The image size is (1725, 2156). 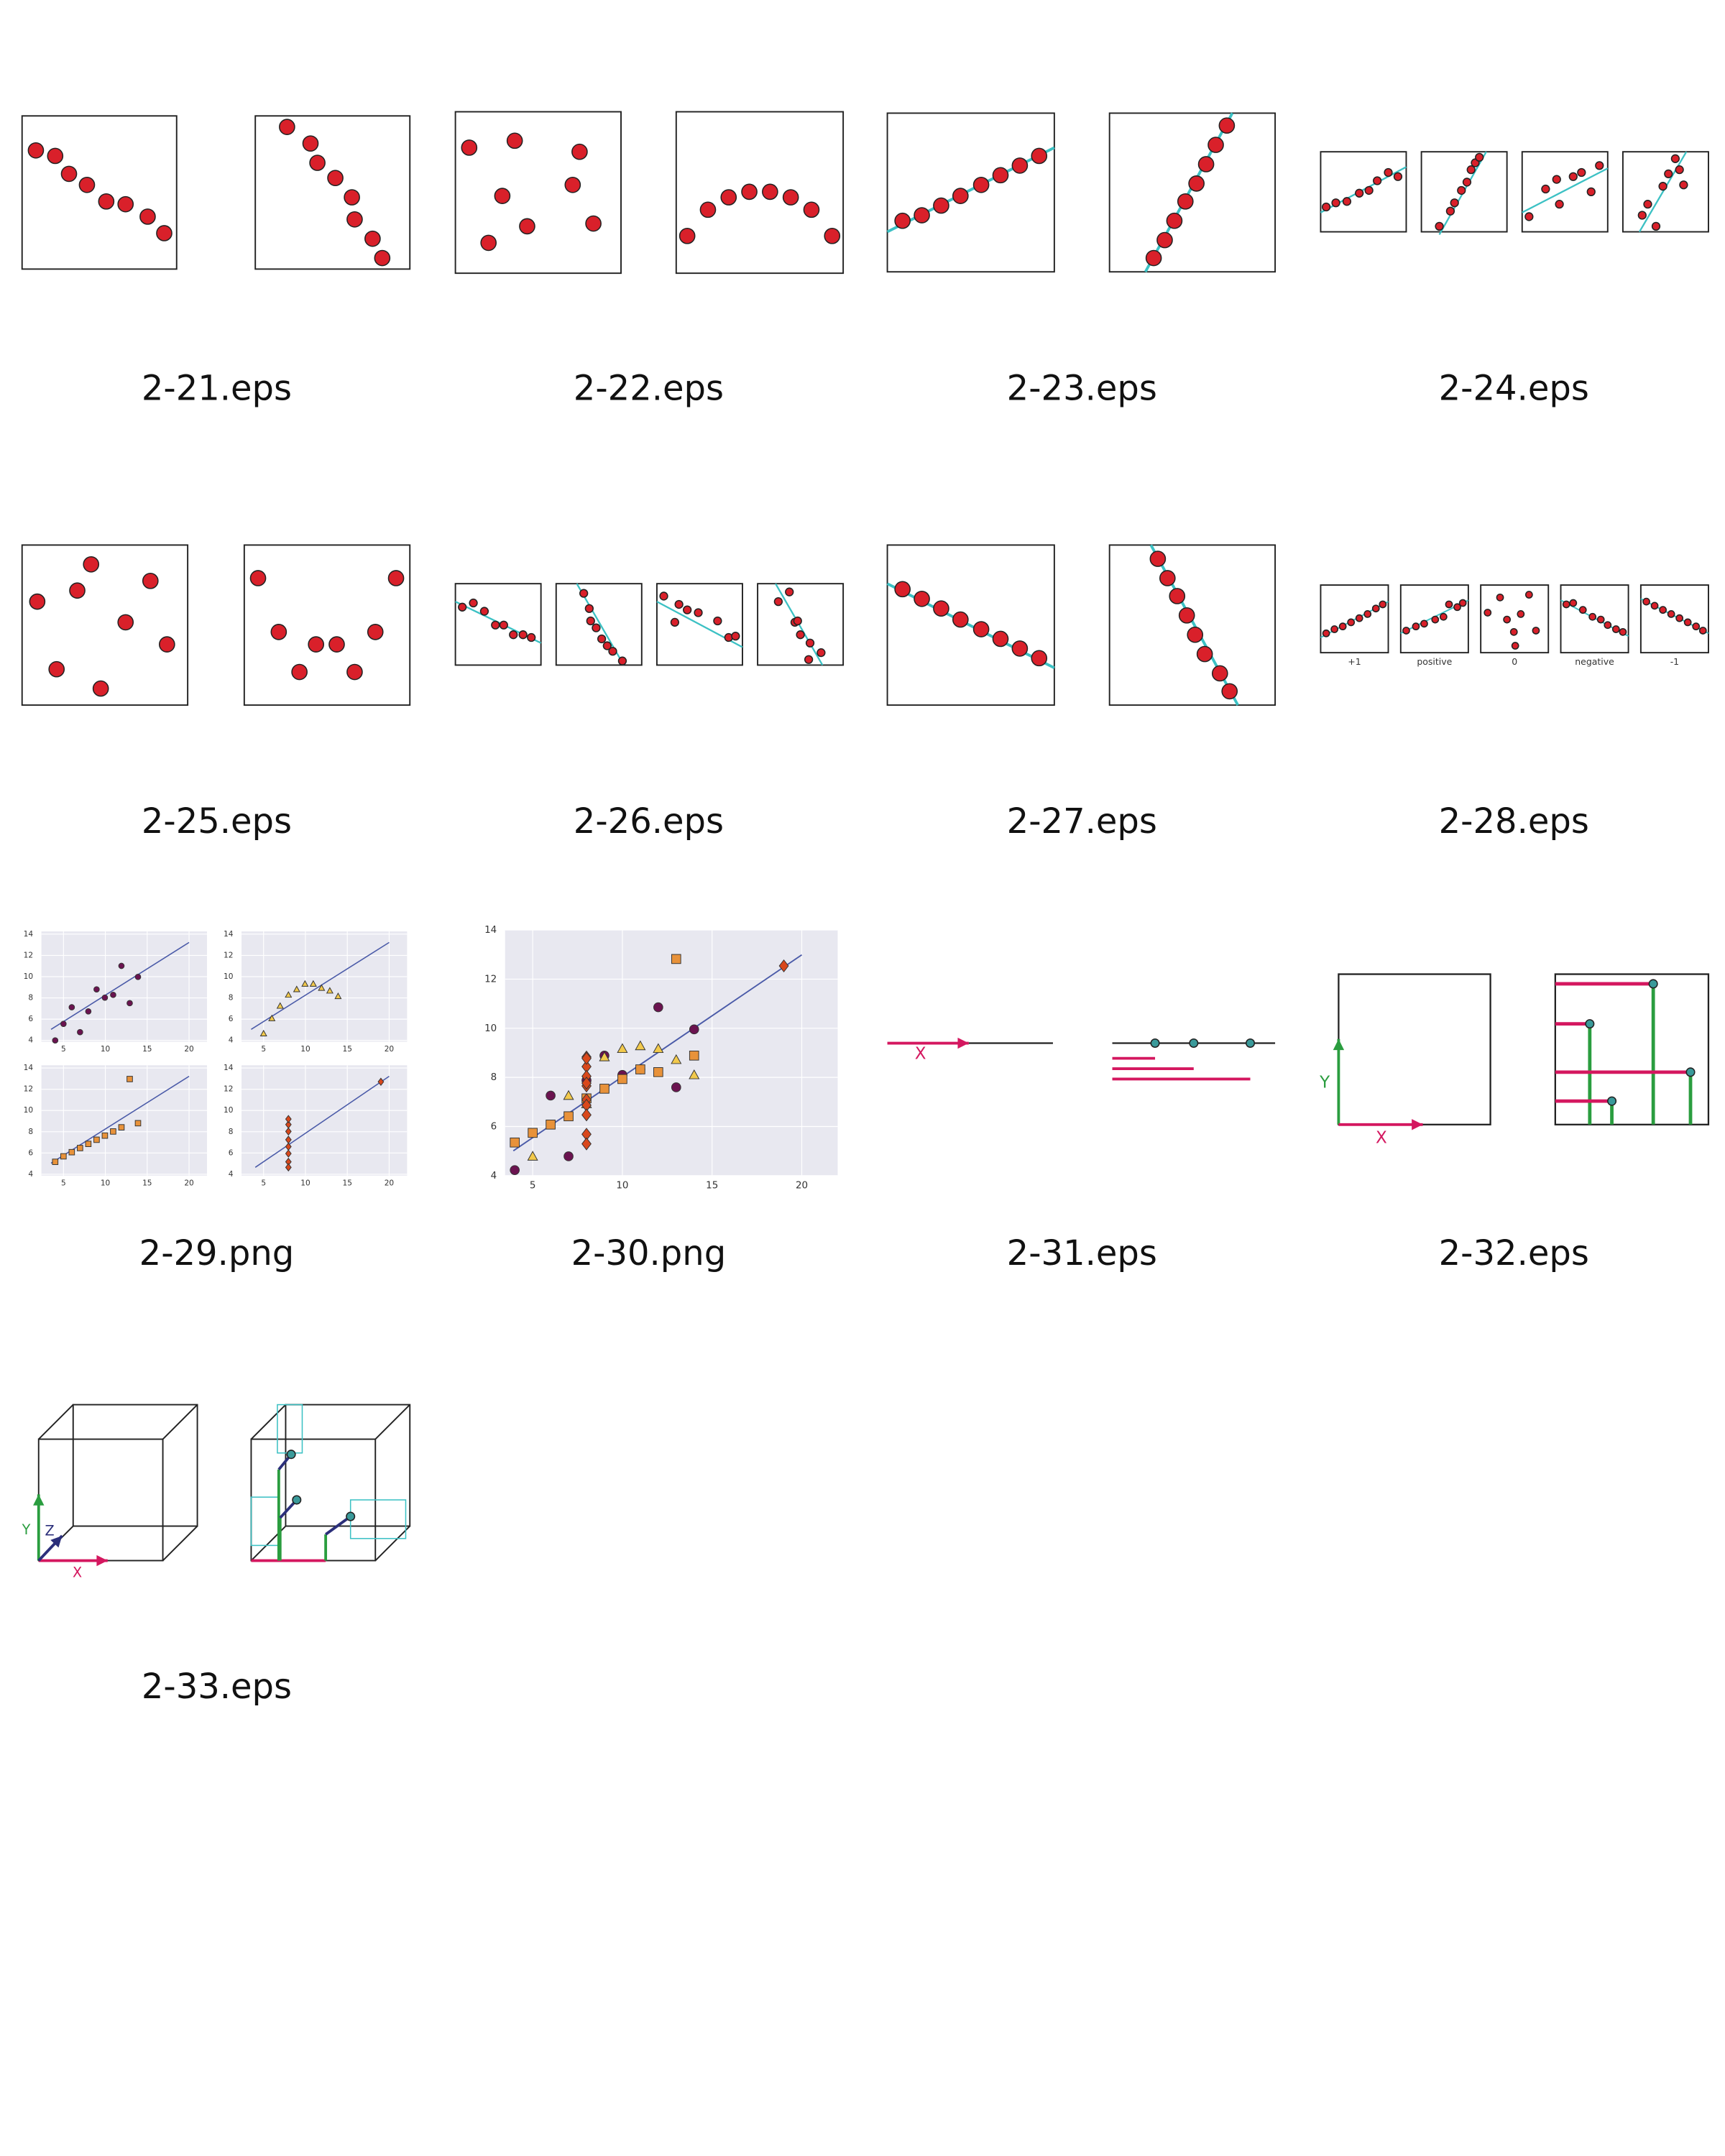 I want to click on text: +1, so click(x=1354, y=661).